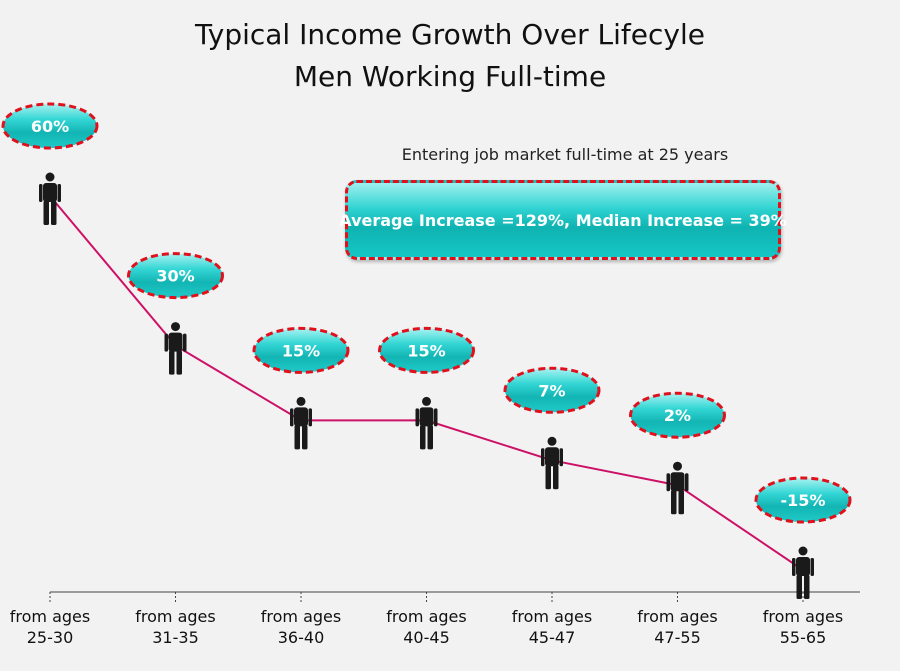 The image size is (900, 671). I want to click on x-tick-label: from ages 31-35, so click(176, 627).